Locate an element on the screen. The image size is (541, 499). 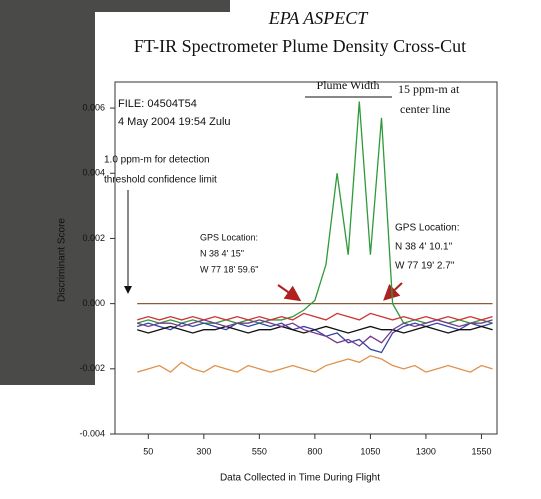
y-tick-label: 0.000 is located at coordinates (93, 303).